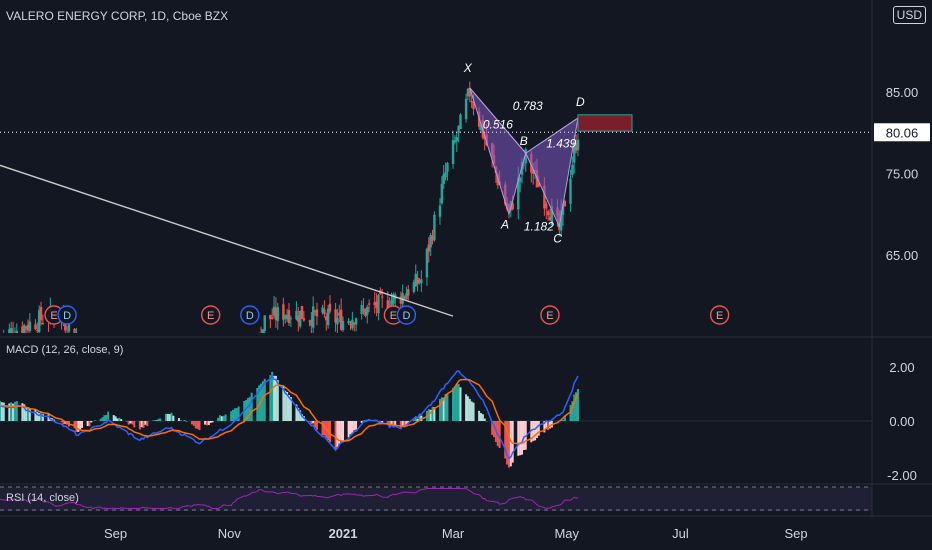  Describe the element at coordinates (436, 499) in the screenshot. I see `rsi-band` at that location.